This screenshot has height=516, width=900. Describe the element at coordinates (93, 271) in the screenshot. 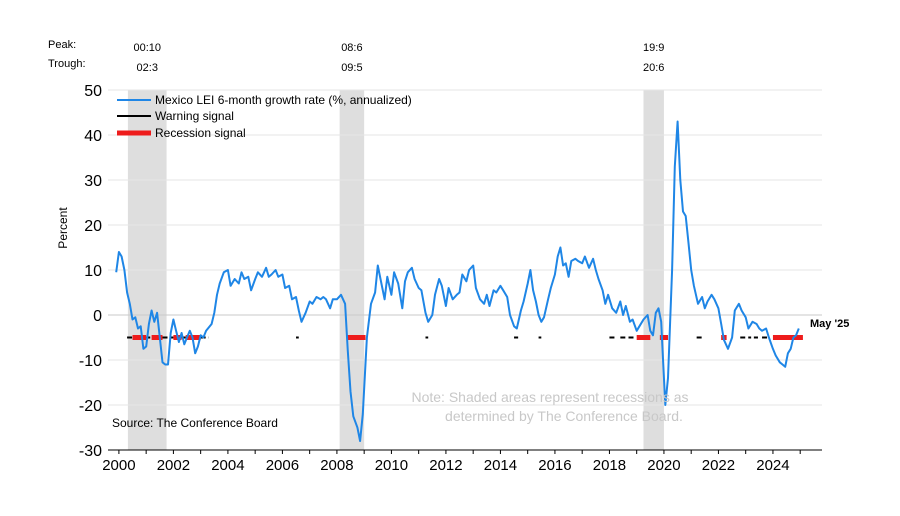

I see `y-tick-label: 10` at that location.